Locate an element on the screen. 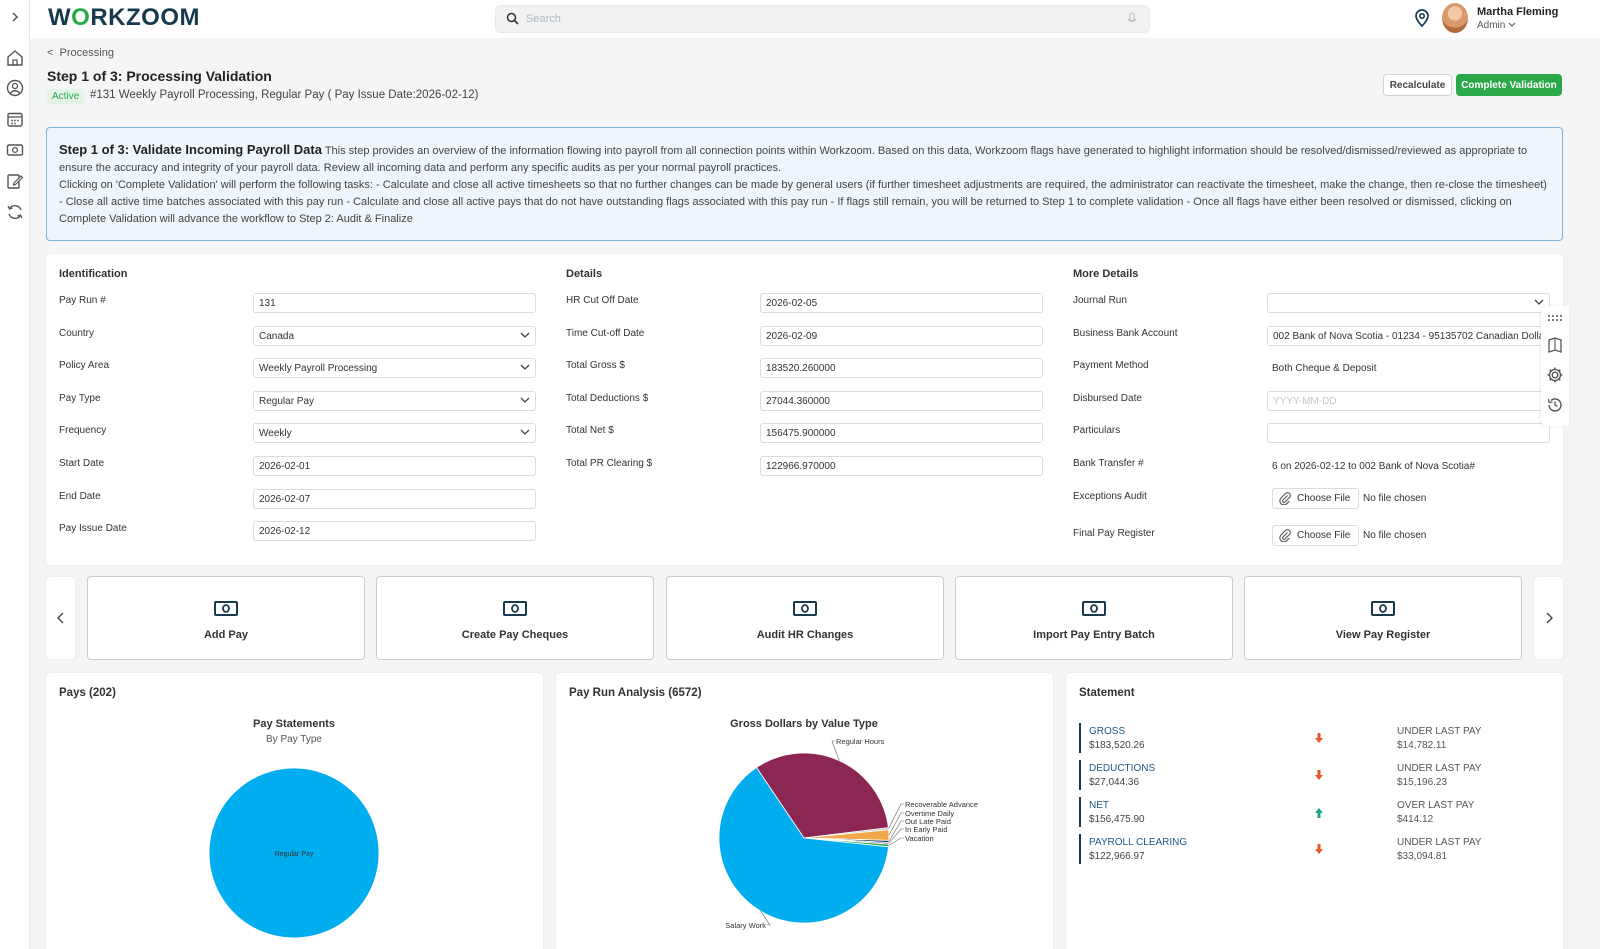 The image size is (1600, 949). payment-method-value: Both Cheque & Deposit is located at coordinates (1324, 368).